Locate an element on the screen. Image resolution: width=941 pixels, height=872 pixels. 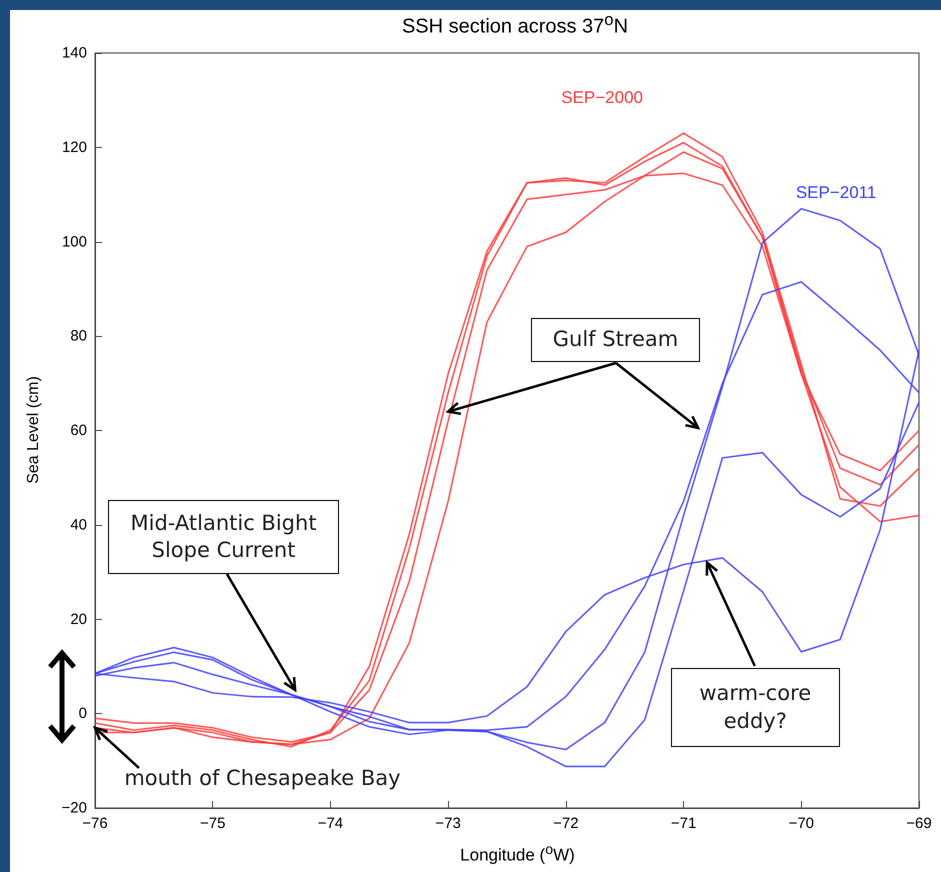
y-tick-label: 60 is located at coordinates (78, 430).